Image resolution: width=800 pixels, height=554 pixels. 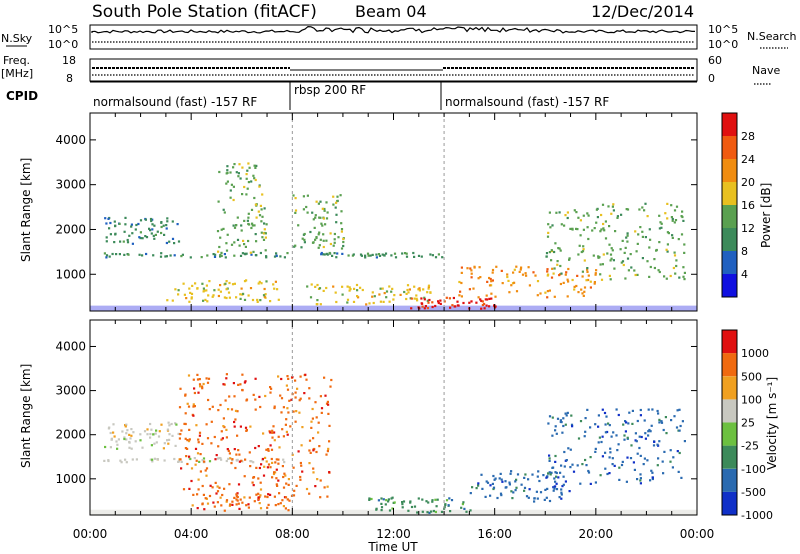 I want to click on velocity-colorbar-tick-label: 1000, so click(x=755, y=353).